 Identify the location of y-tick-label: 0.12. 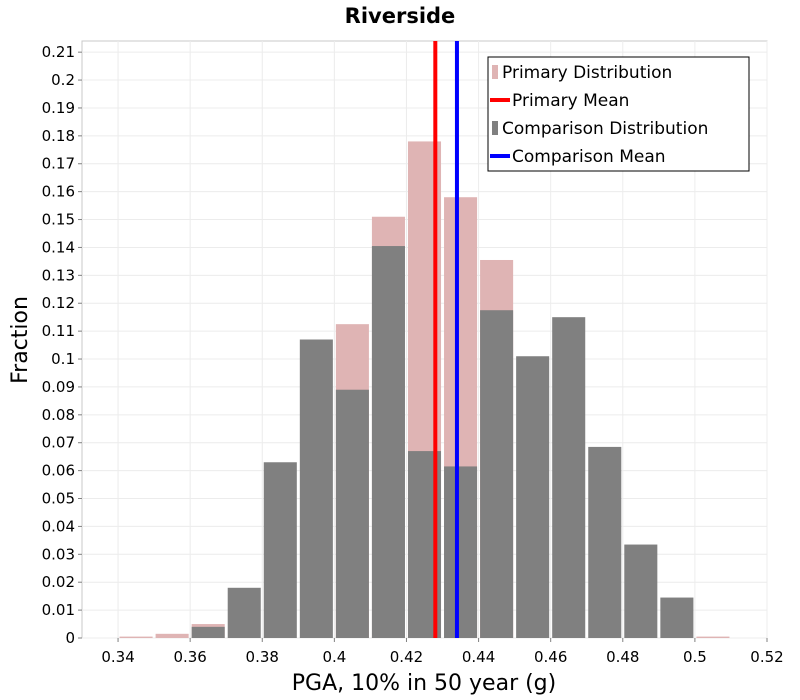
(58, 303).